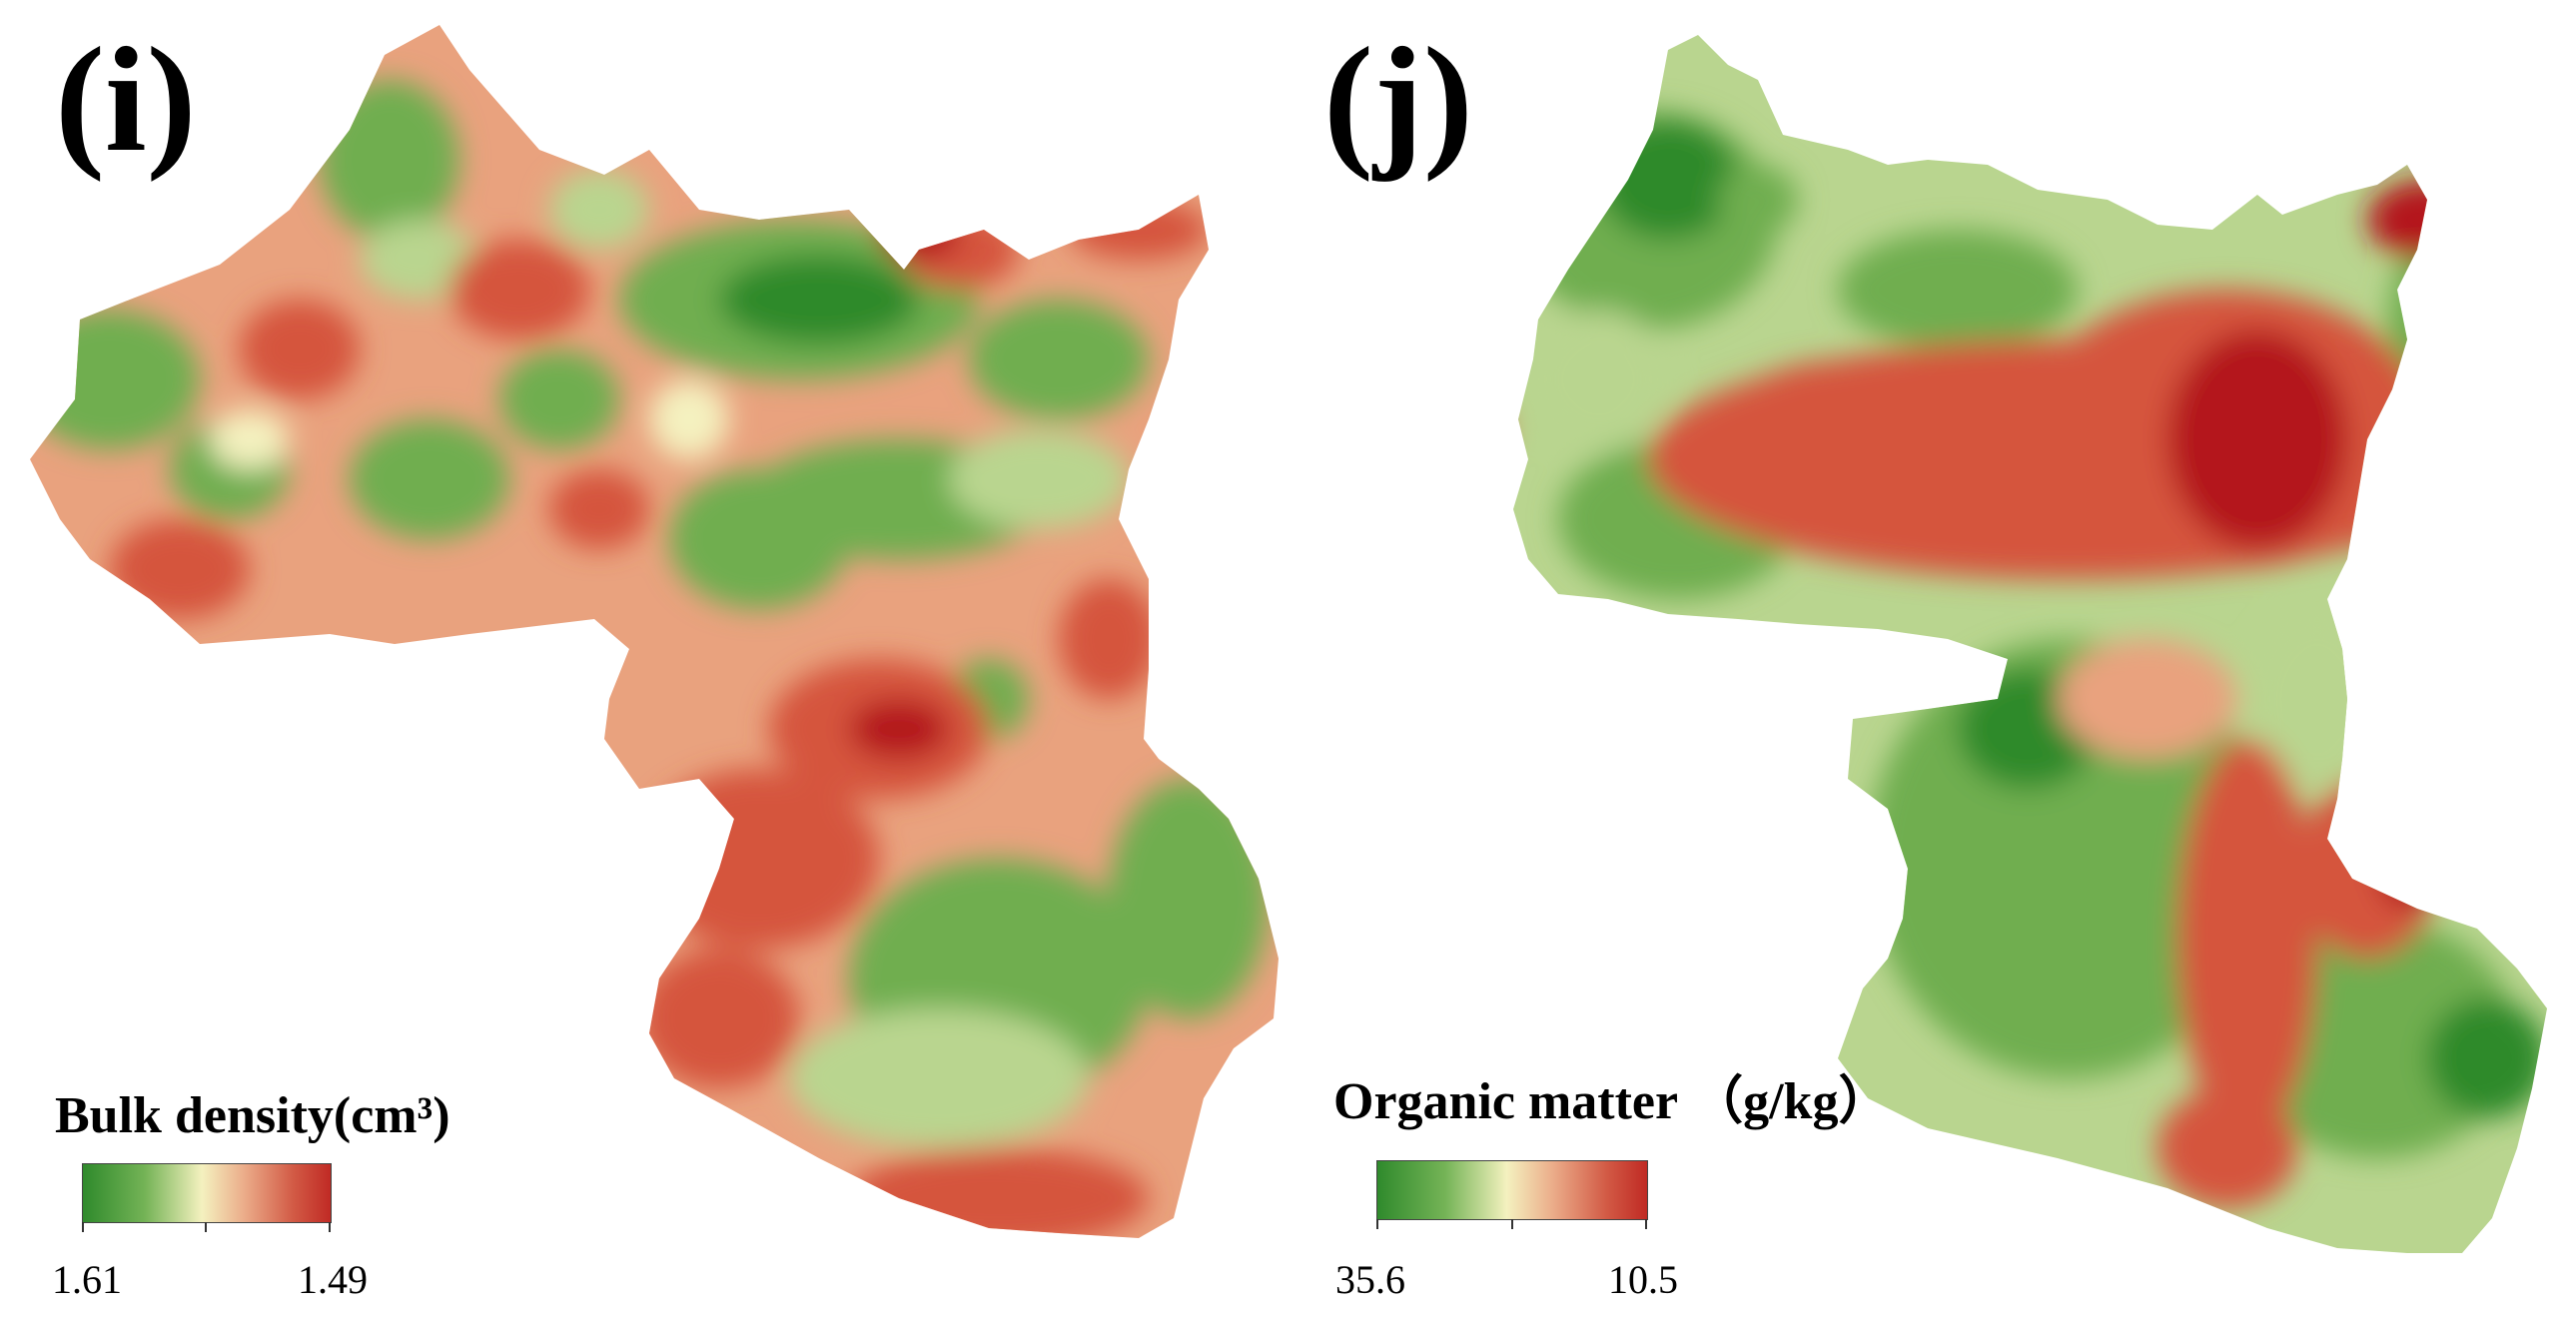  I want to click on legend-max-value: 1.49, so click(333, 1280).